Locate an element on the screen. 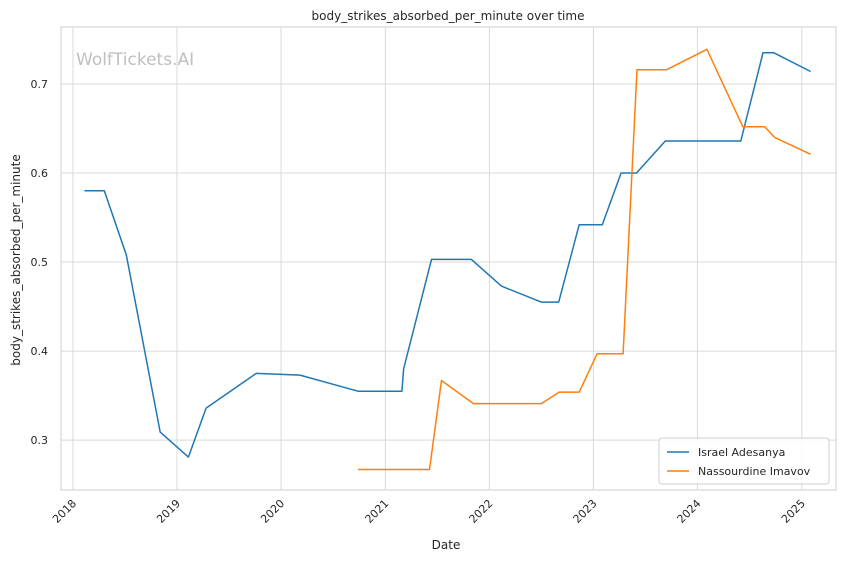  y-axis-label: body_strikes_absorbed_per_minute is located at coordinates (16, 259).